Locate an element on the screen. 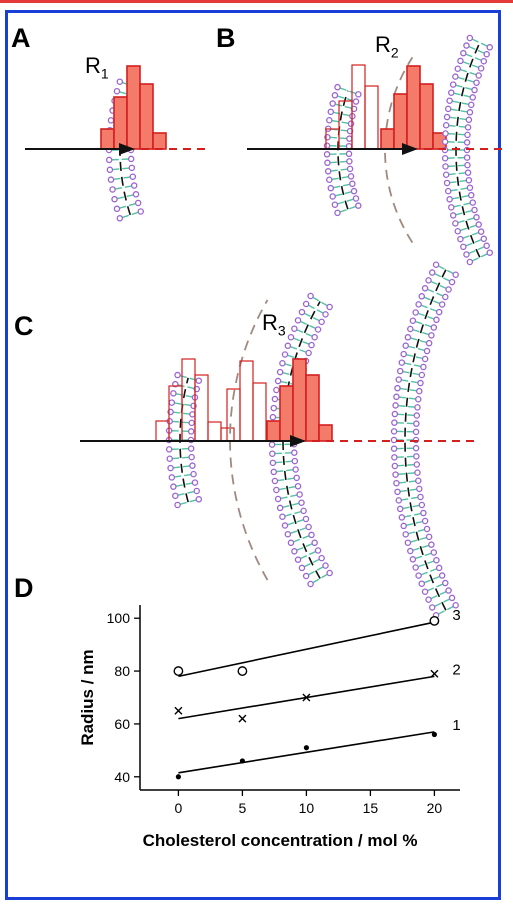 The height and width of the screenshot is (910, 513). series-3: 3 is located at coordinates (317, 642).